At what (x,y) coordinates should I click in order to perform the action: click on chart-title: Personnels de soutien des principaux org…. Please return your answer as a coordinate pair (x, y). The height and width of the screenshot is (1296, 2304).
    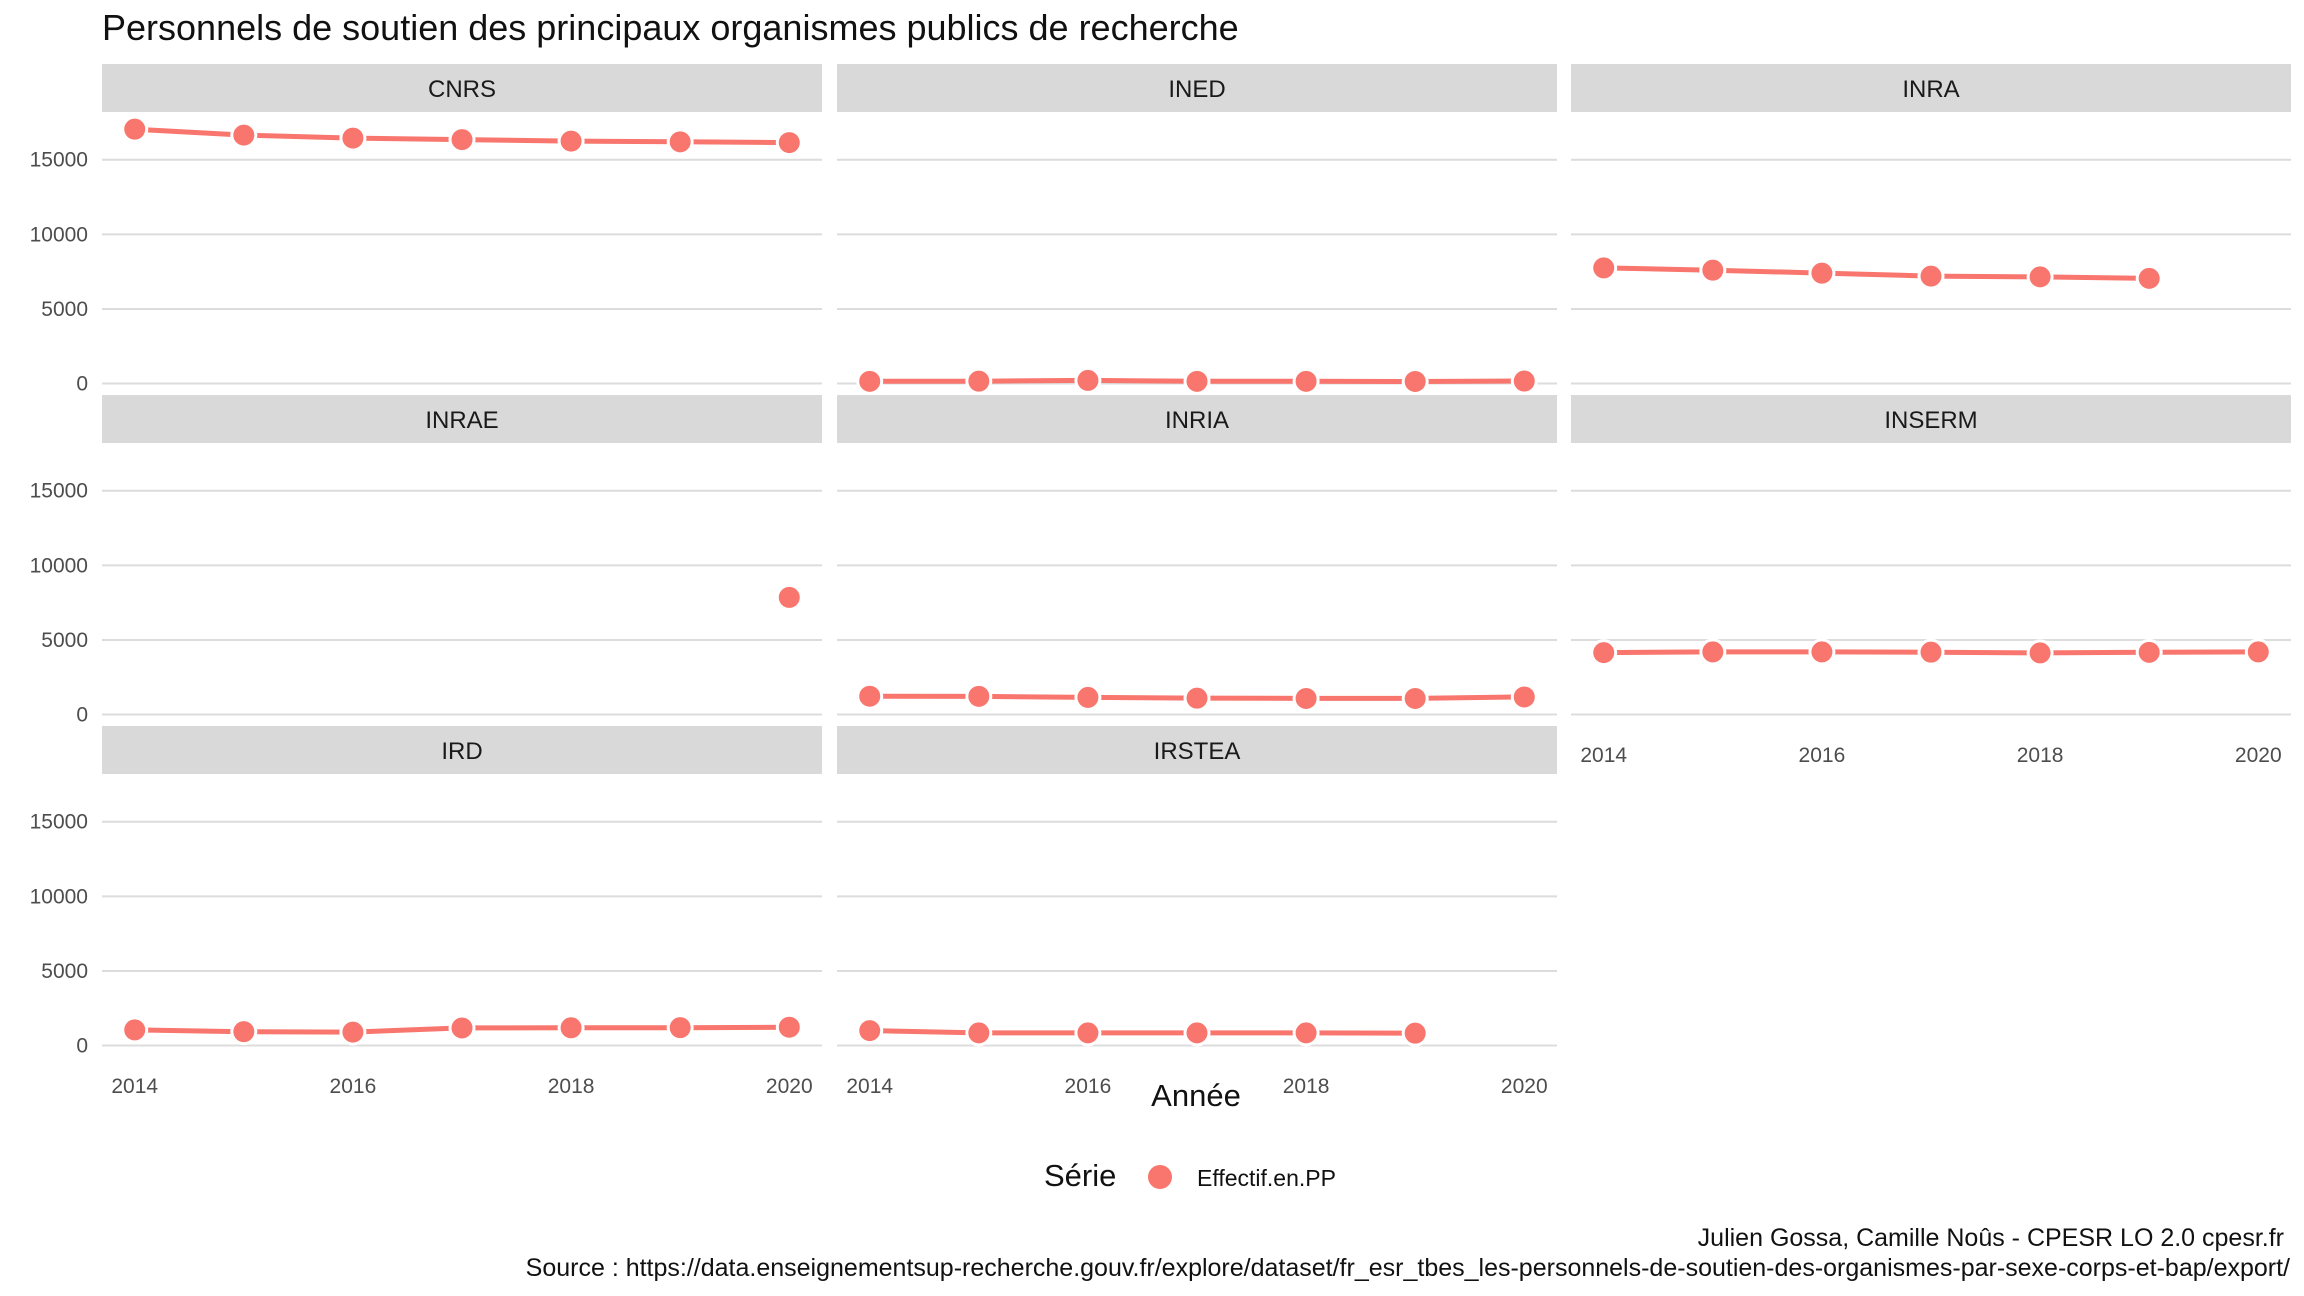
    Looking at the image, I should click on (670, 27).